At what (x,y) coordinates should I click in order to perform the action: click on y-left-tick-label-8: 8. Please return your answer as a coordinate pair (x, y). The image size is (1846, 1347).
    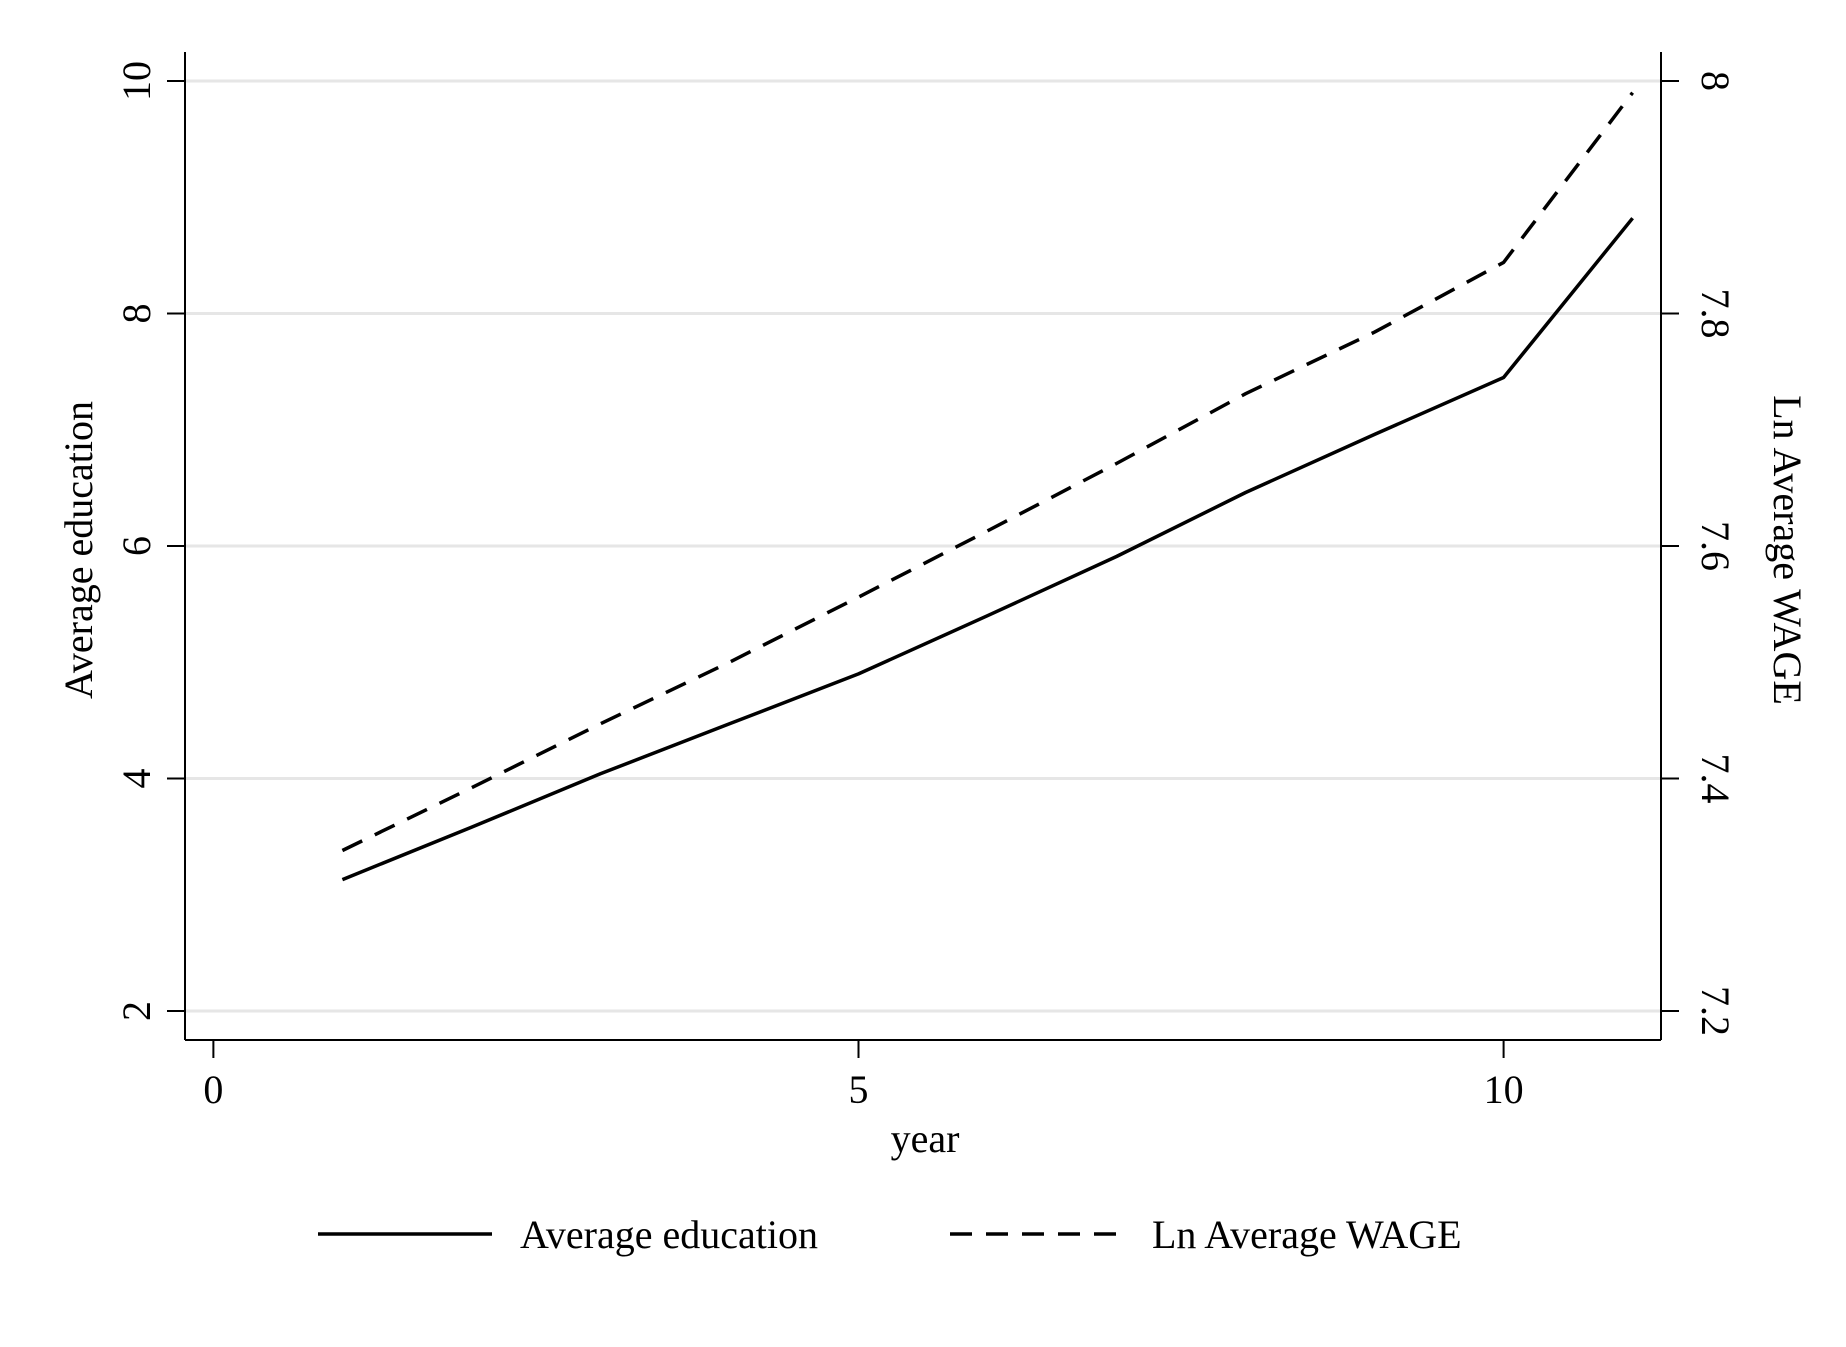
    Looking at the image, I should click on (136, 314).